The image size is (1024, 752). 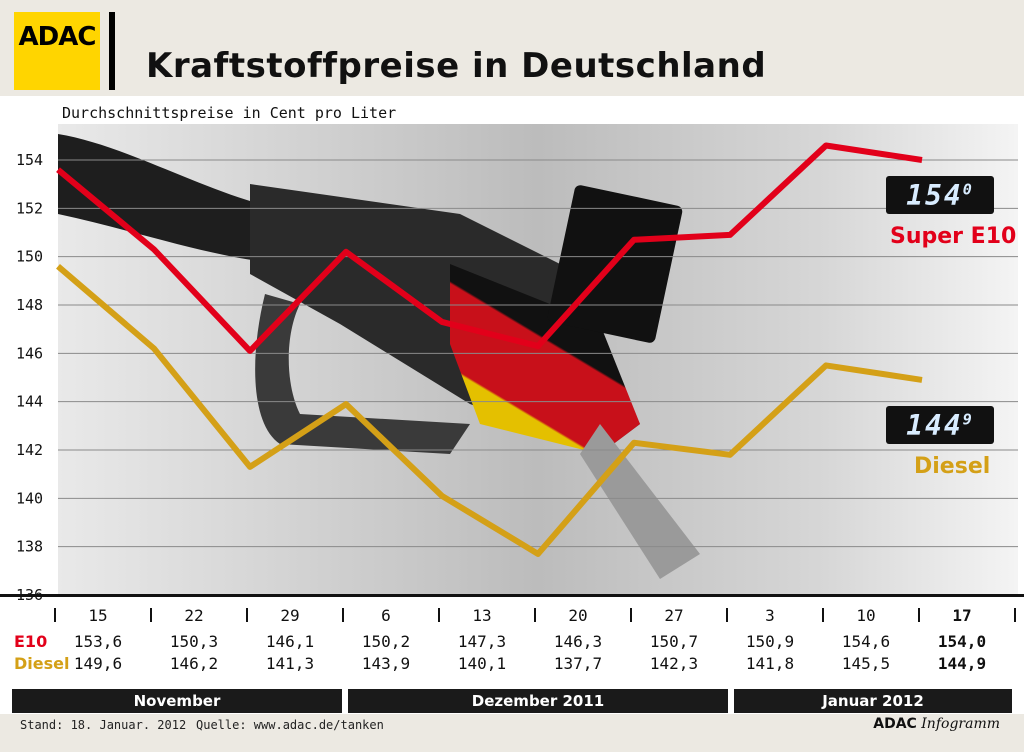 I want to click on table-cell-e10: 150,9, so click(x=770, y=641).